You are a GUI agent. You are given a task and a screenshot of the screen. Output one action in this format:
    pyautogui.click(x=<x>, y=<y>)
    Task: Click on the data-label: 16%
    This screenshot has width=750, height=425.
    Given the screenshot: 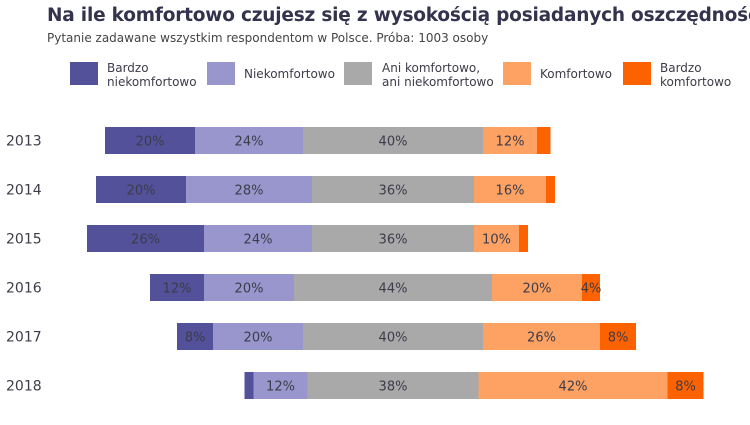 What is the action you would take?
    pyautogui.click(x=510, y=191)
    